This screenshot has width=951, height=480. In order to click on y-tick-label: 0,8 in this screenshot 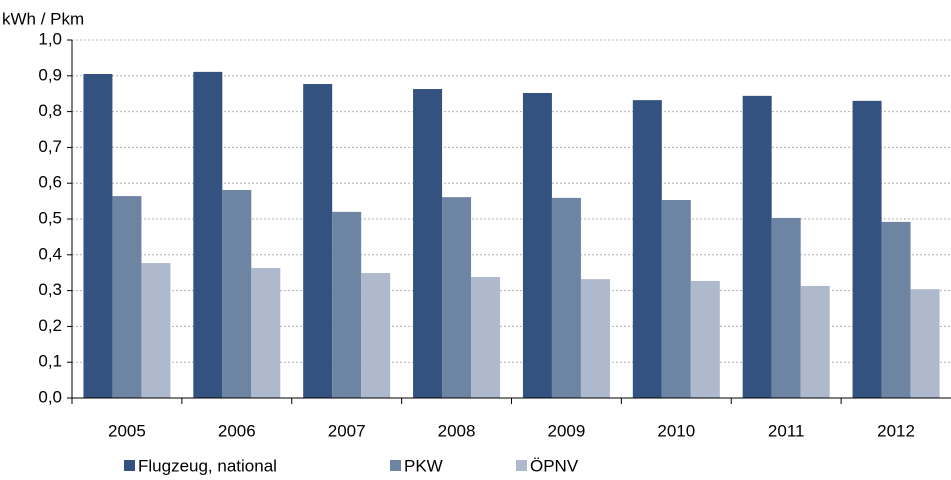, I will do `click(50, 110)`.